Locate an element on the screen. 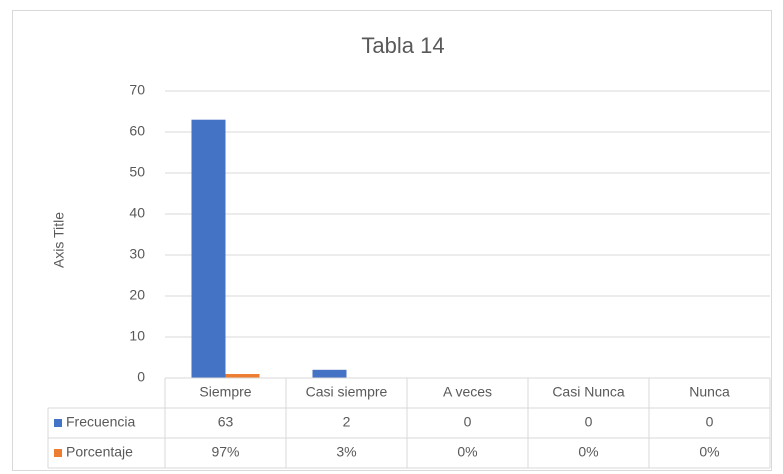 Image resolution: width=783 pixels, height=474 pixels. y-tick-label: 60 is located at coordinates (137, 131).